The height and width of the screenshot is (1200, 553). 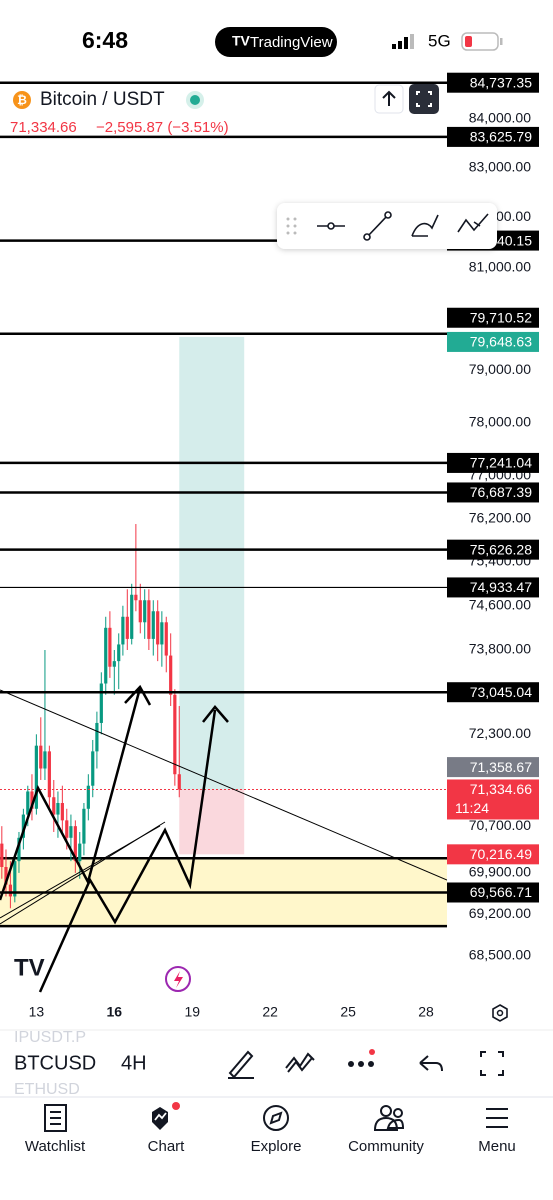 I want to click on y-tick-label: 84,000.00, so click(x=500, y=117).